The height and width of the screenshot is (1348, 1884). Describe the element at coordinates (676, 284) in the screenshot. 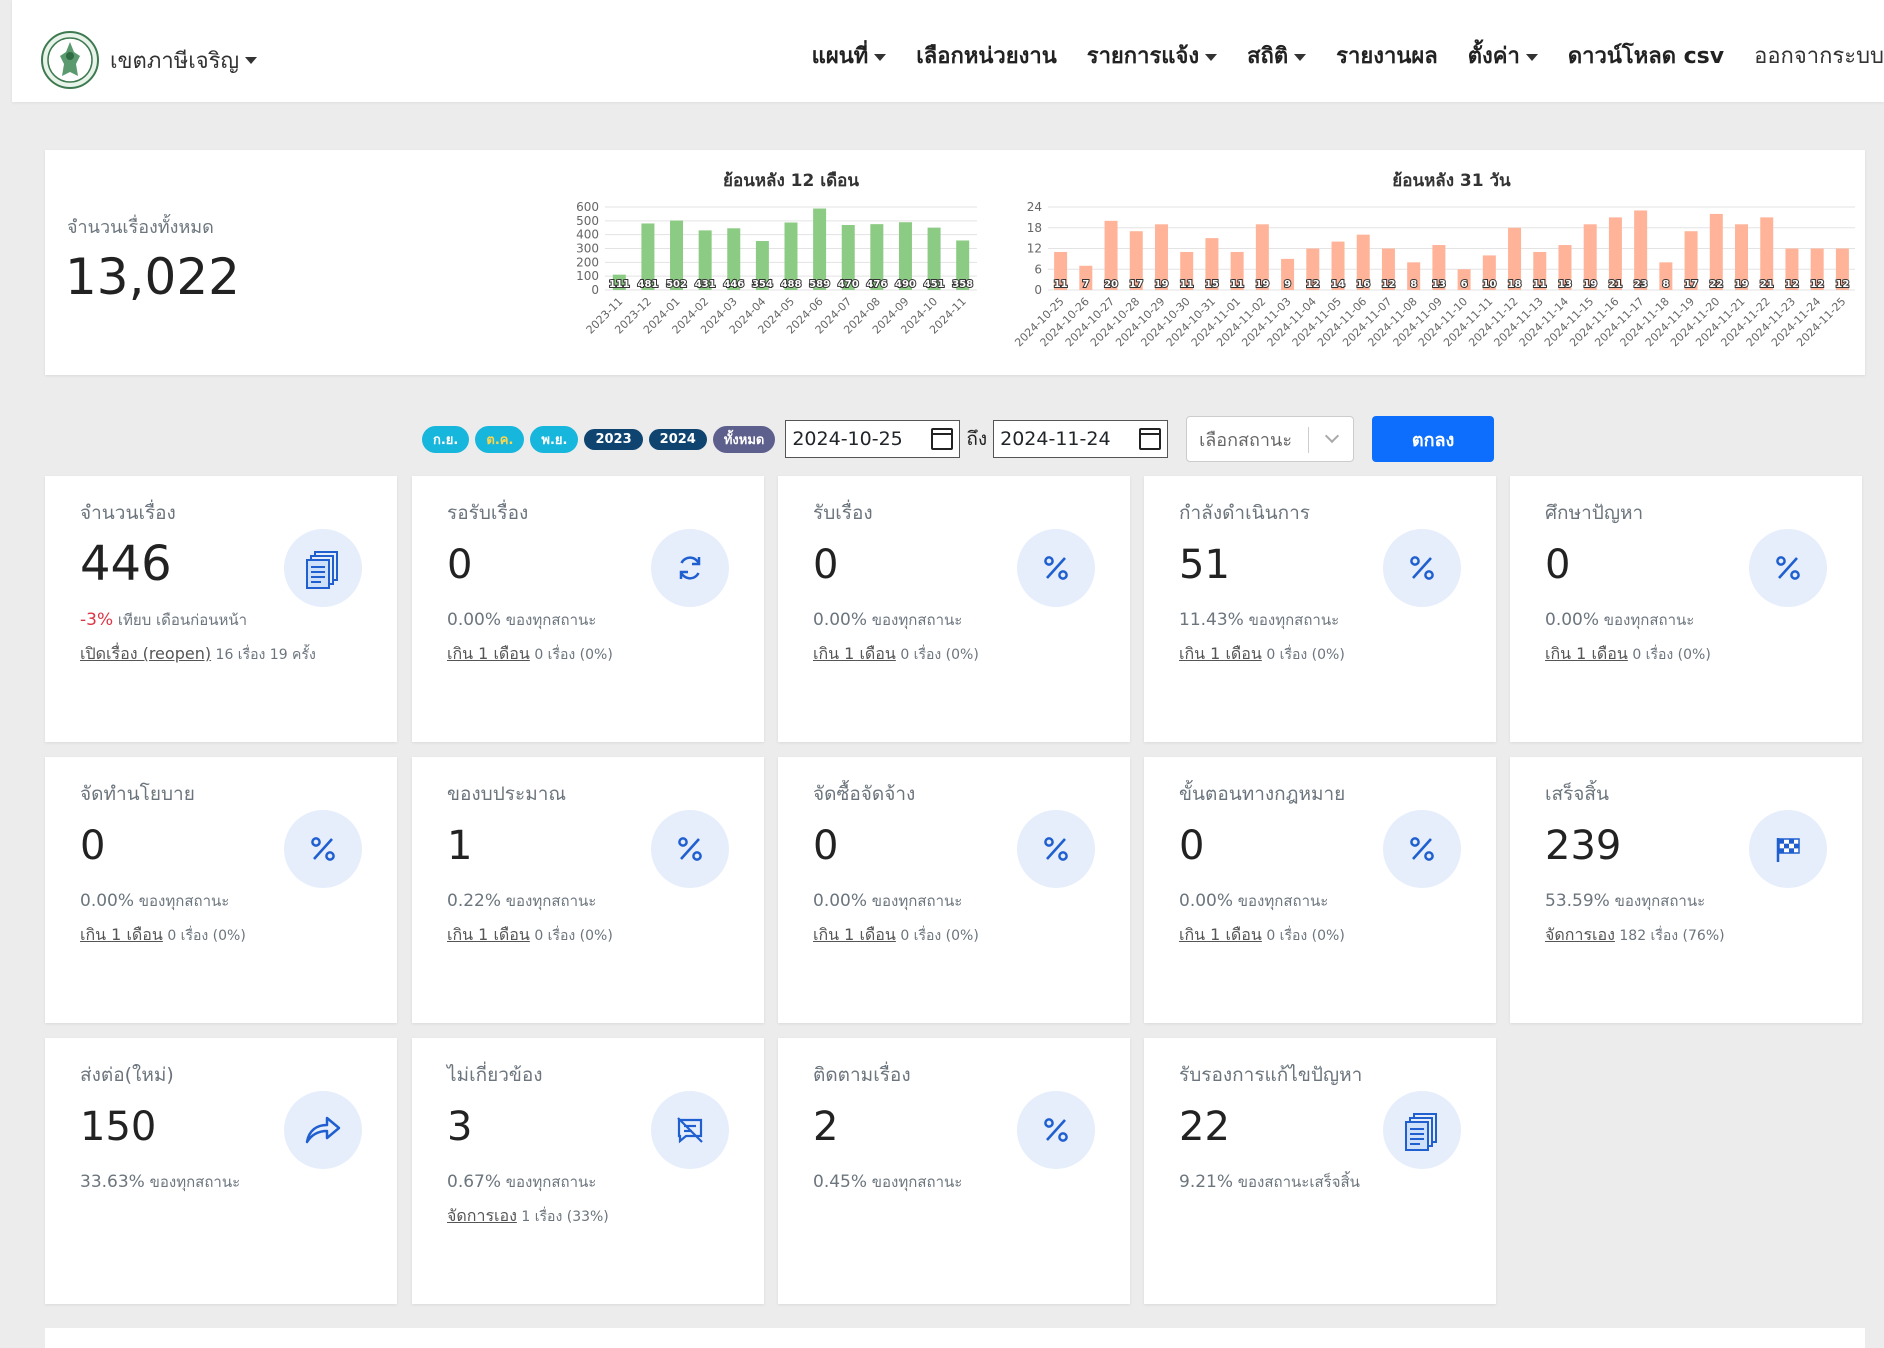

I see `data-label: 502` at that location.